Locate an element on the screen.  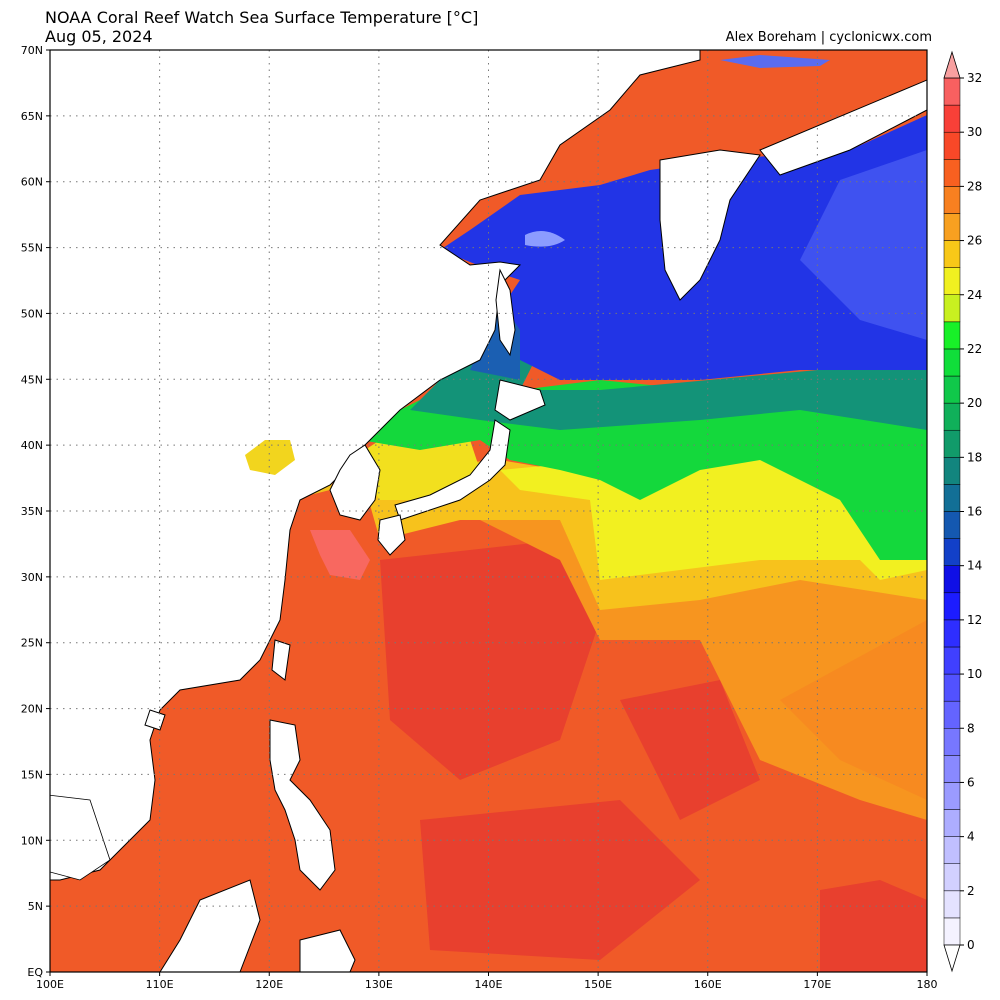
taiwan is located at coordinates (281, 660).